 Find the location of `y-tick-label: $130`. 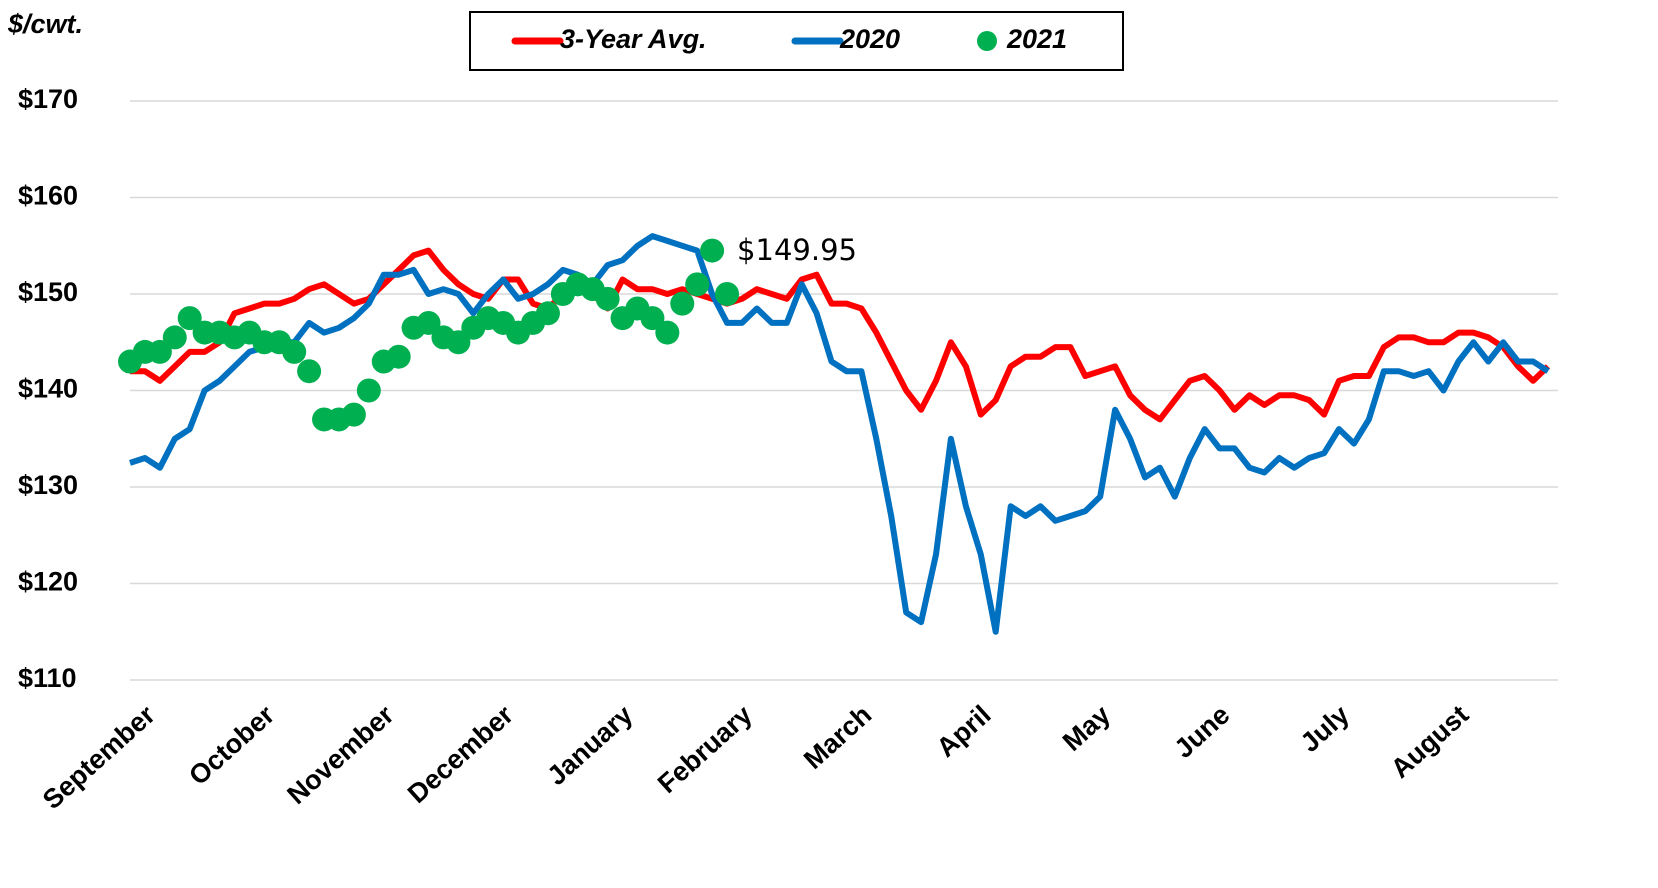

y-tick-label: $130 is located at coordinates (48, 485).